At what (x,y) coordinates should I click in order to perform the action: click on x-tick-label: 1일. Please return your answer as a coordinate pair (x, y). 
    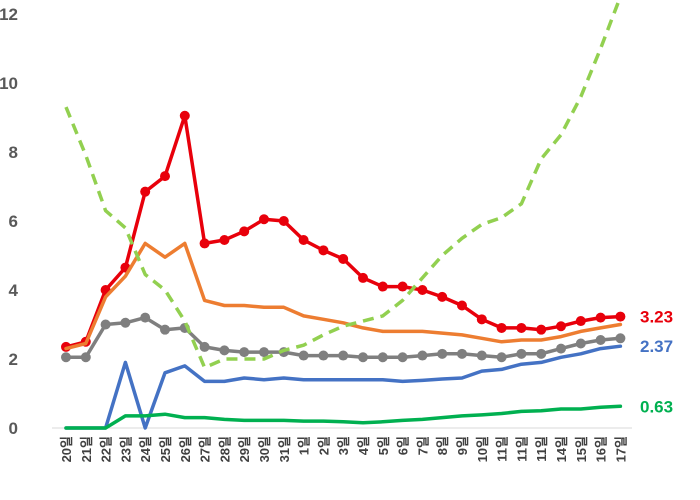
    Looking at the image, I should click on (304, 445).